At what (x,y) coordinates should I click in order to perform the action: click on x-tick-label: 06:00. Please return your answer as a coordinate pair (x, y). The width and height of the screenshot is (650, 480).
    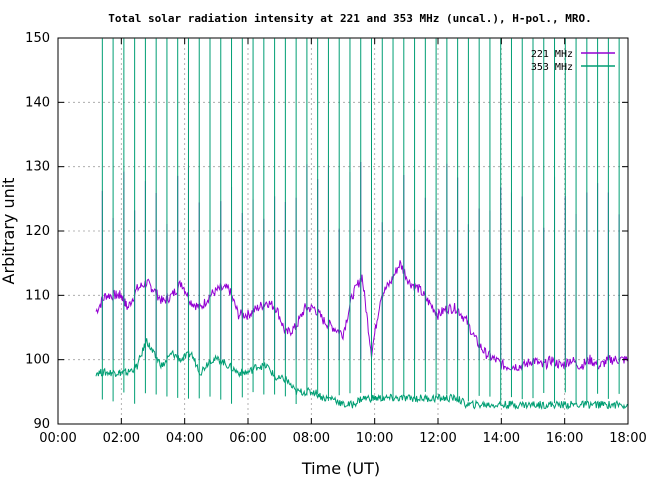
    Looking at the image, I should click on (247, 438).